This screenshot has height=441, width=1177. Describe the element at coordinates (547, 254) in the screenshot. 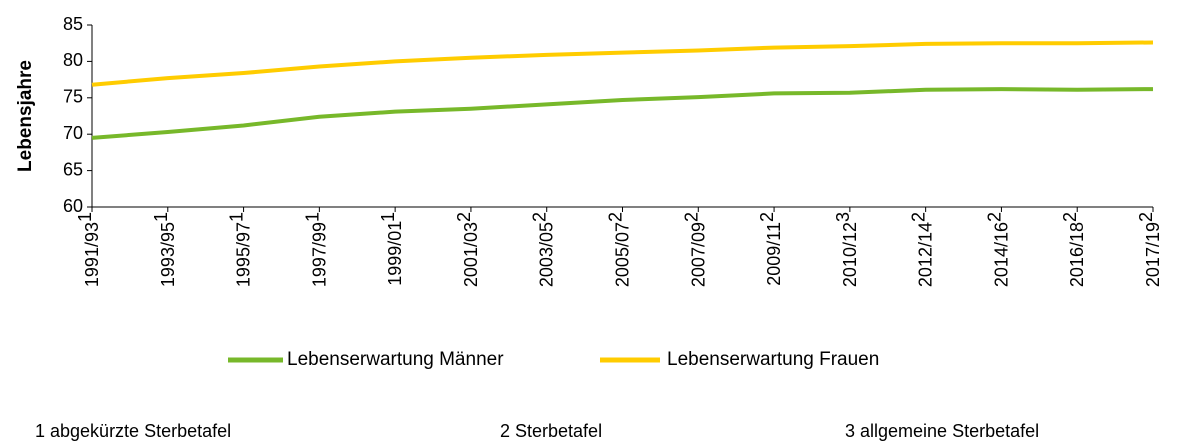

I see `x-tick-text: 2003/05` at that location.